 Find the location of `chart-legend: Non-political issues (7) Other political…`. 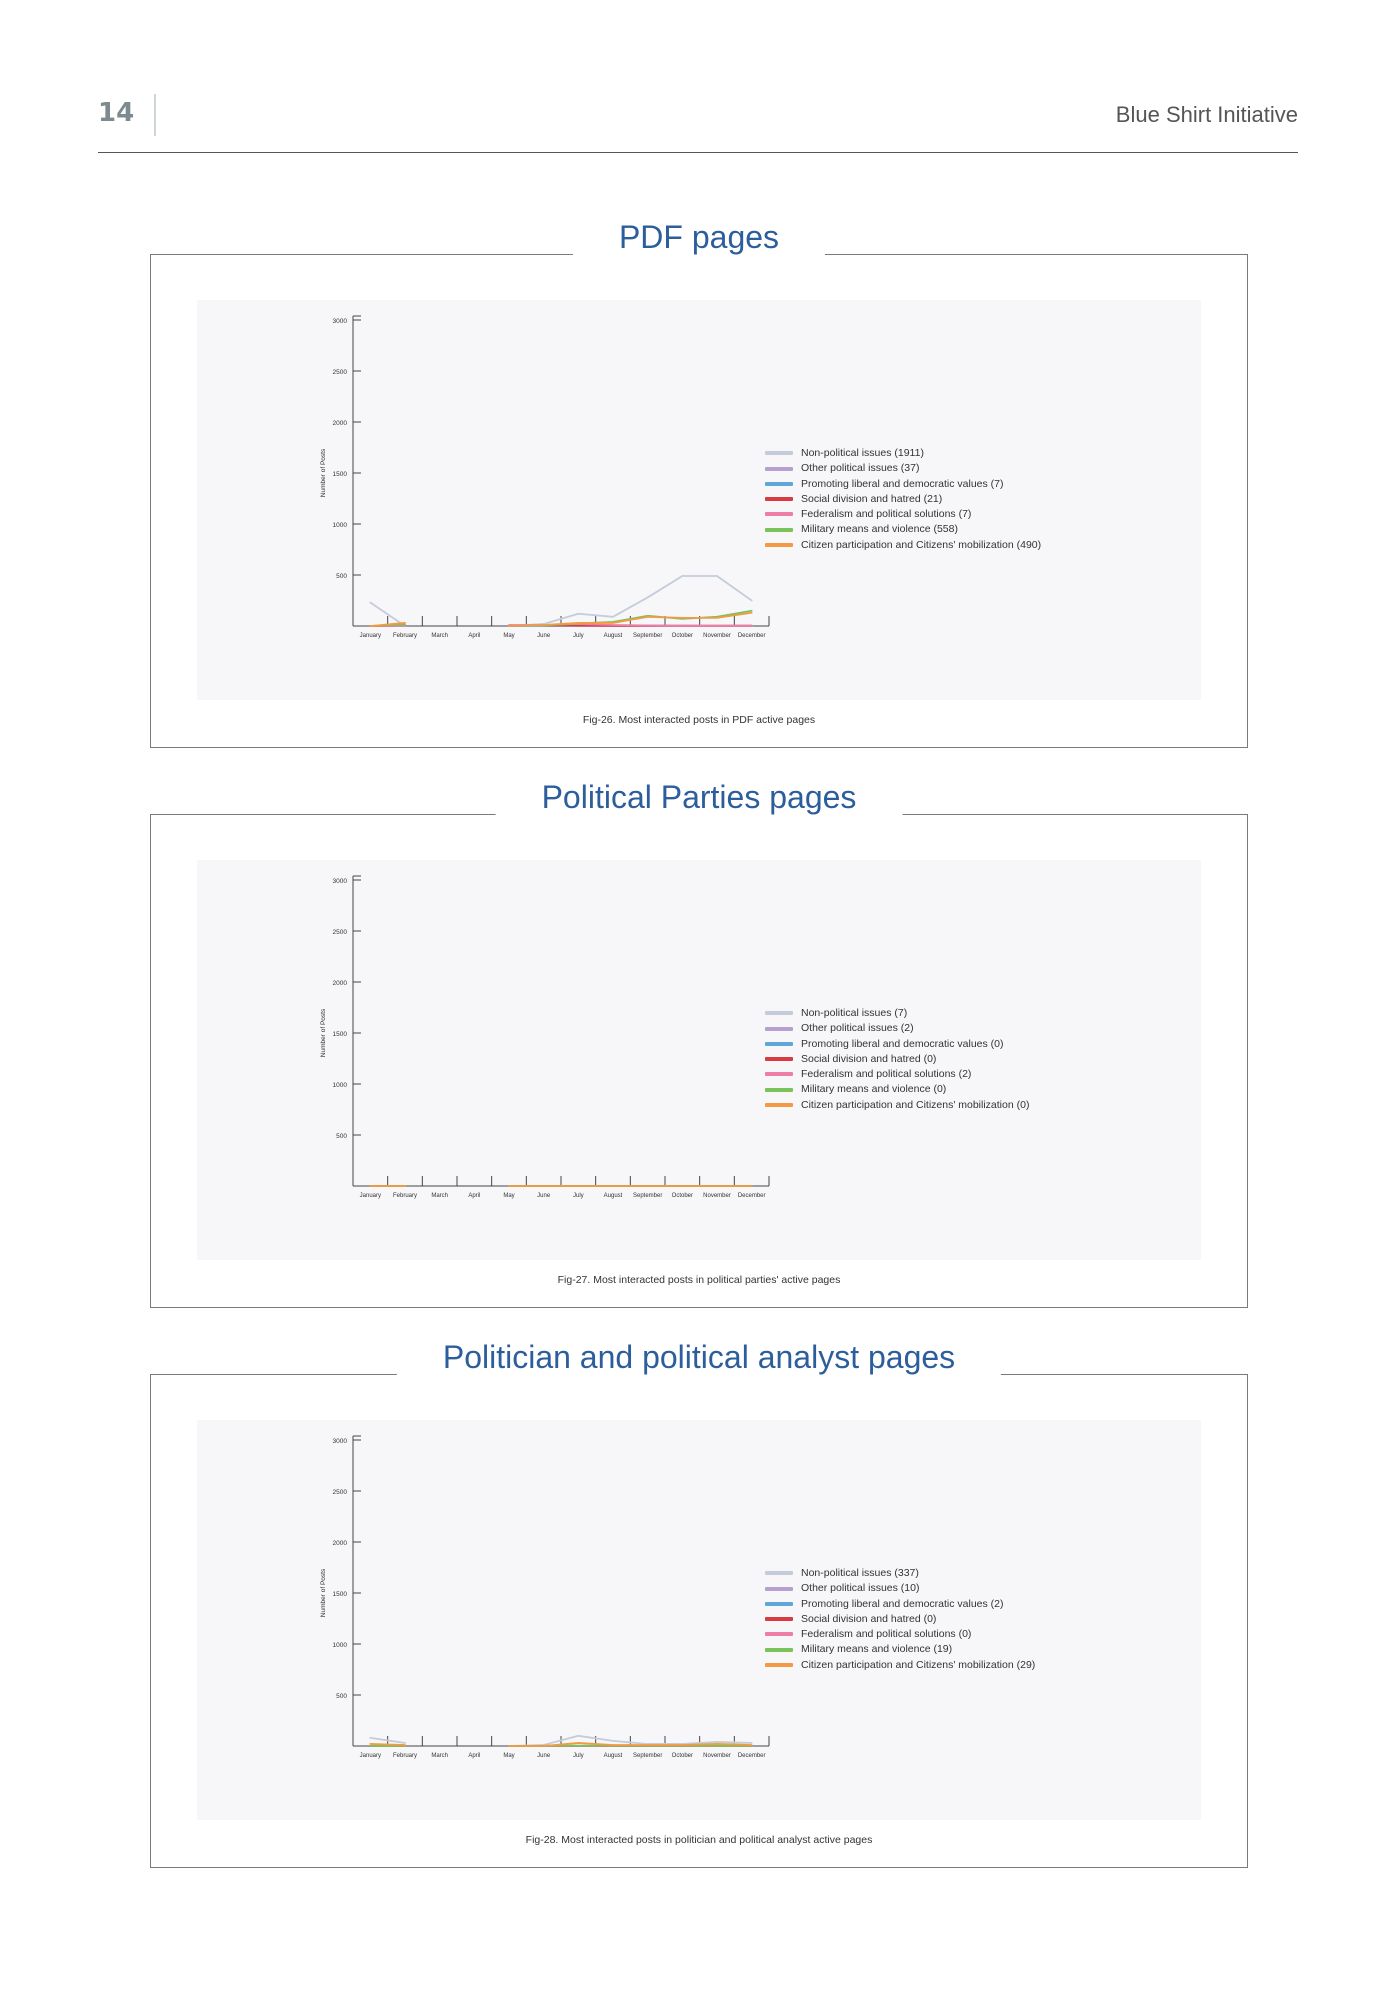

chart-legend: Non-political issues (7) Other political… is located at coordinates (897, 1059).